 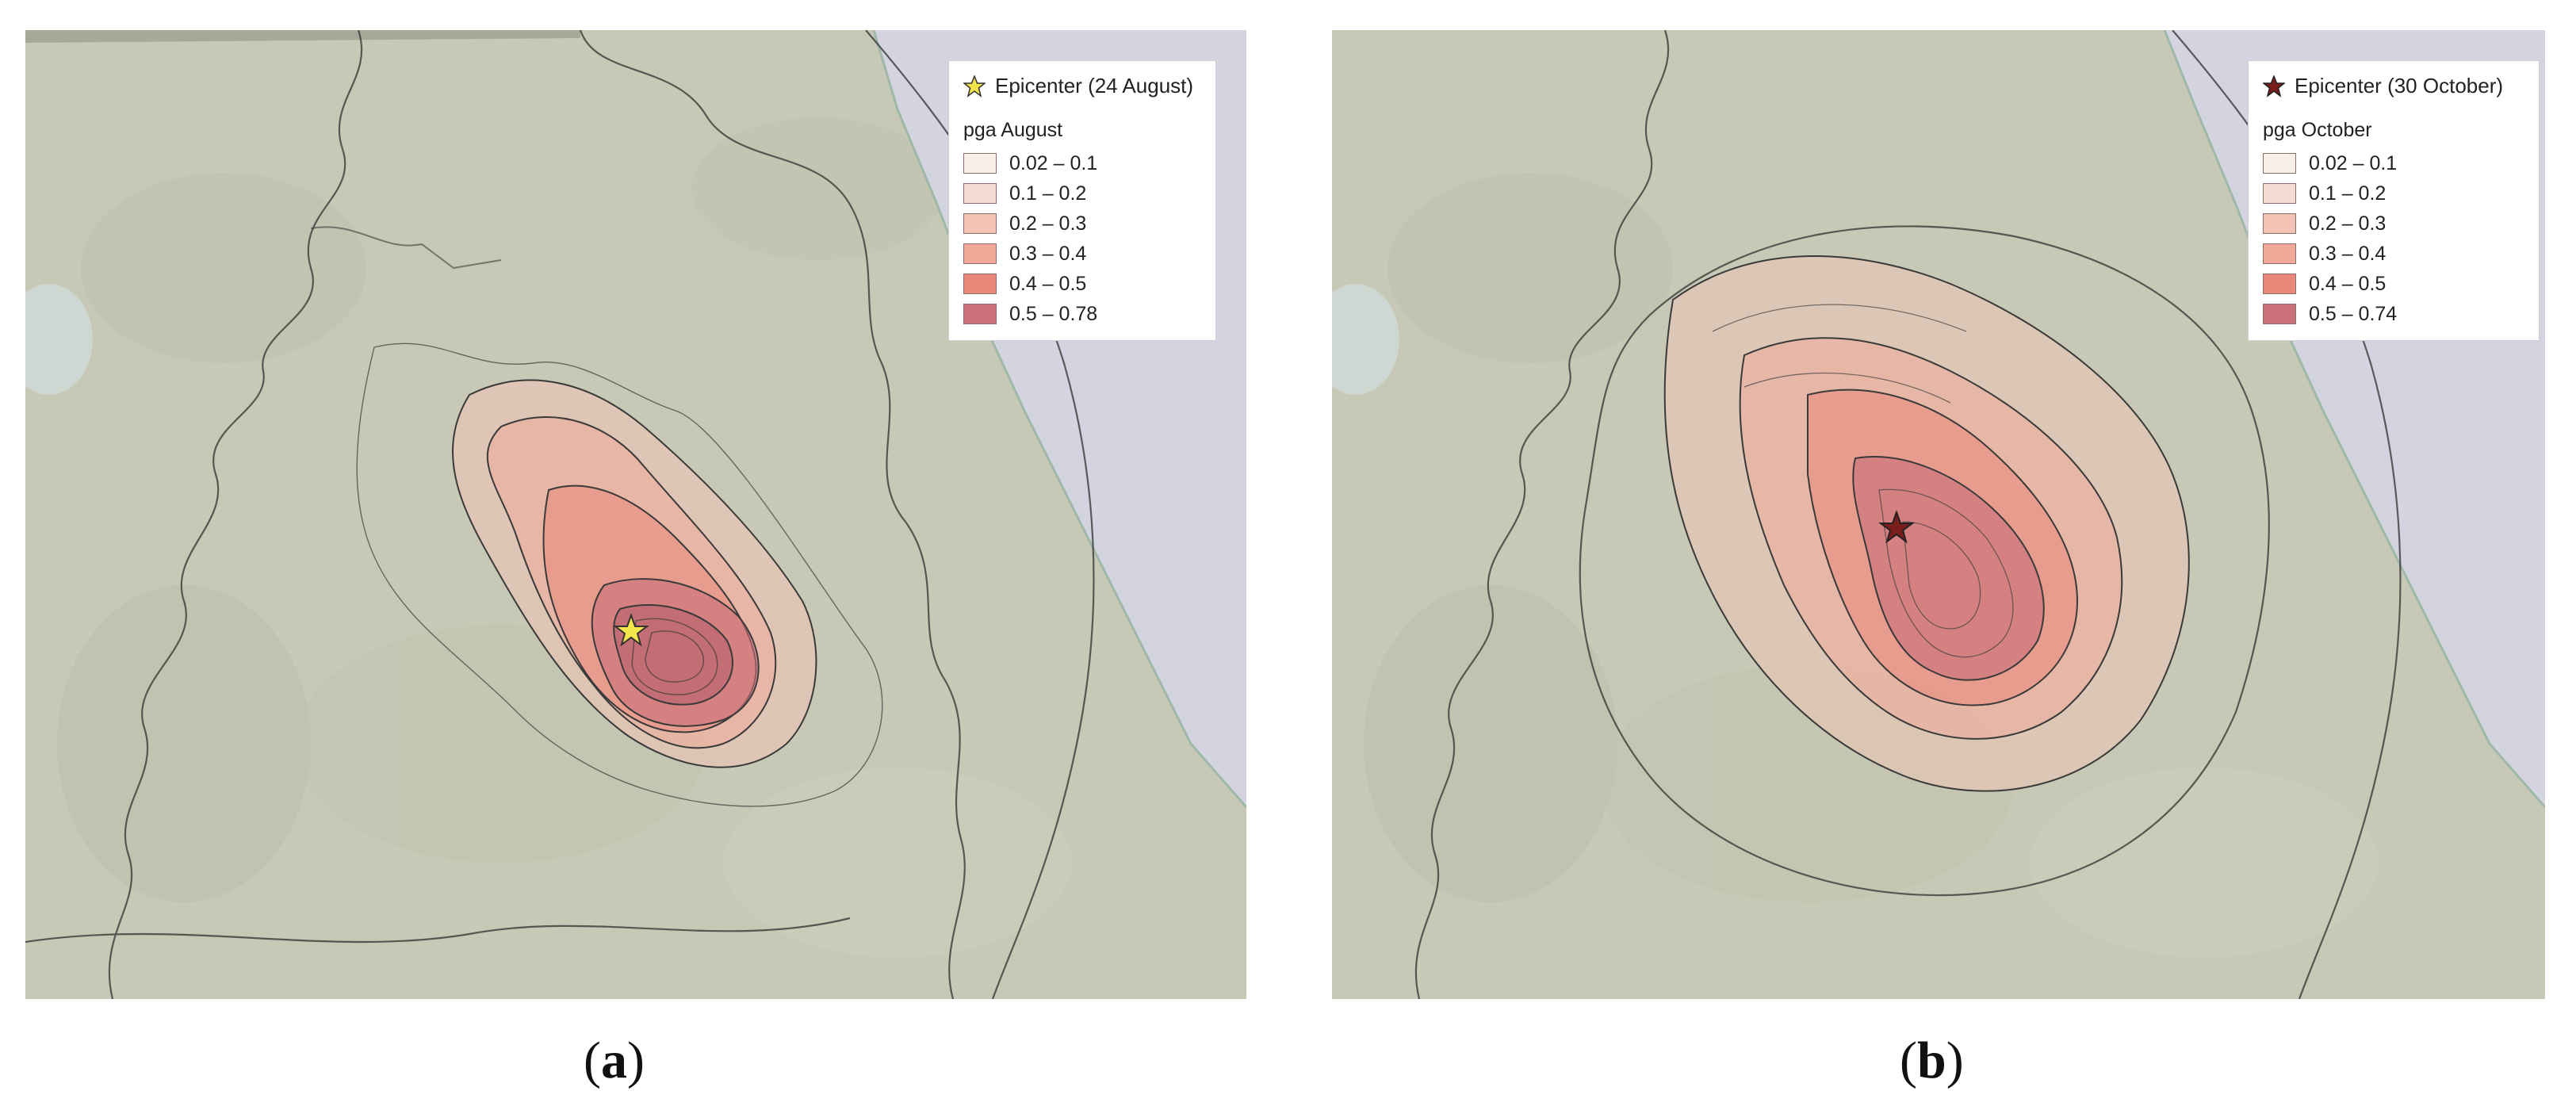 I want to click on legend-title: pga October, so click(x=2317, y=130).